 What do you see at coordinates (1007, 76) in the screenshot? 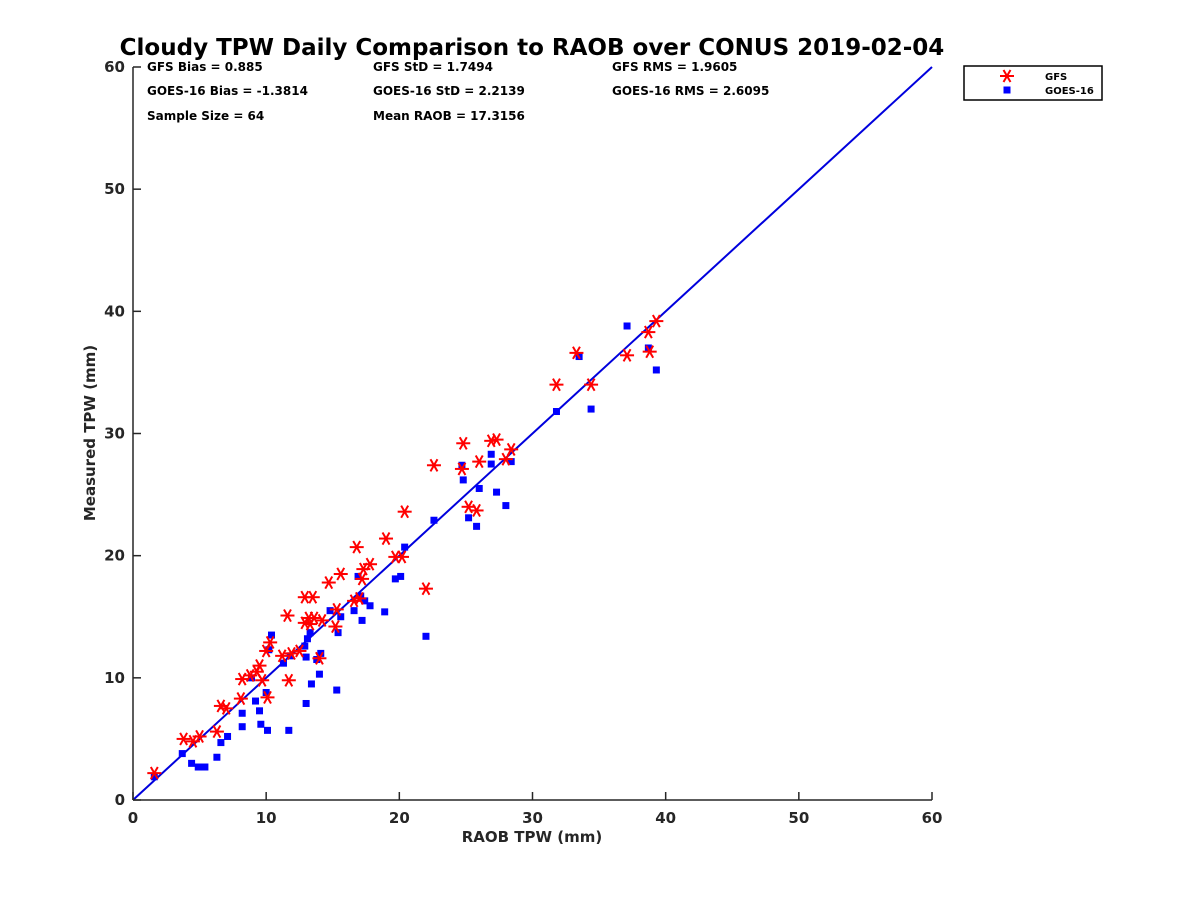
I see `legend-gfs-marker-stroke` at bounding box center [1007, 76].